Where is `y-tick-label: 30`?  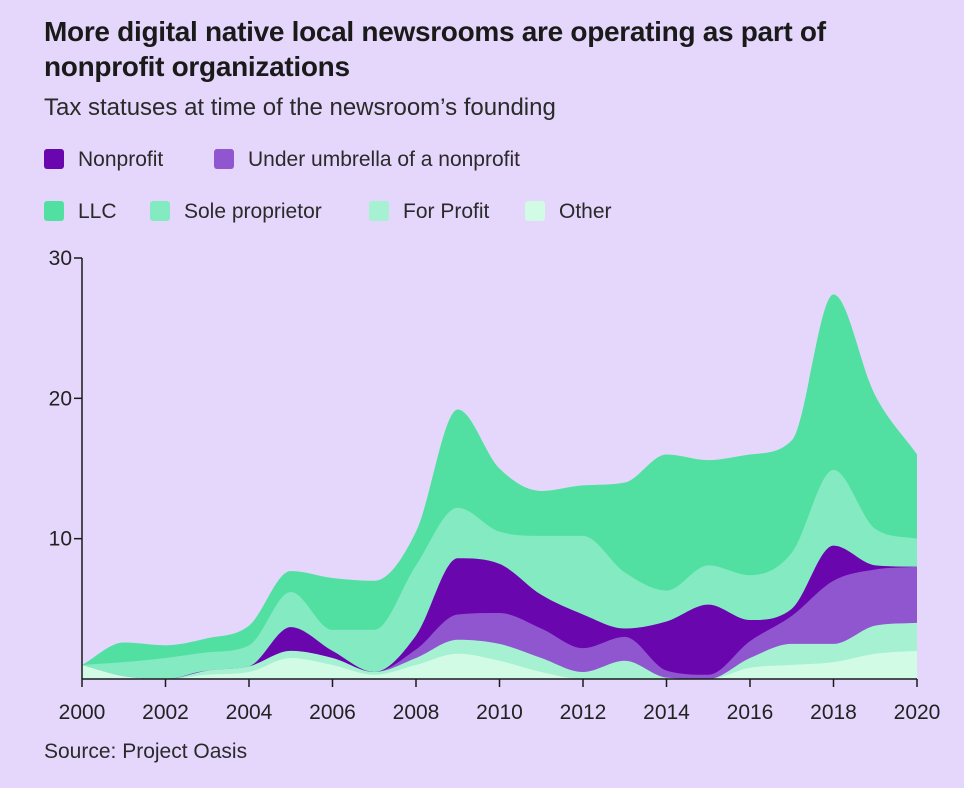 y-tick-label: 30 is located at coordinates (60, 258).